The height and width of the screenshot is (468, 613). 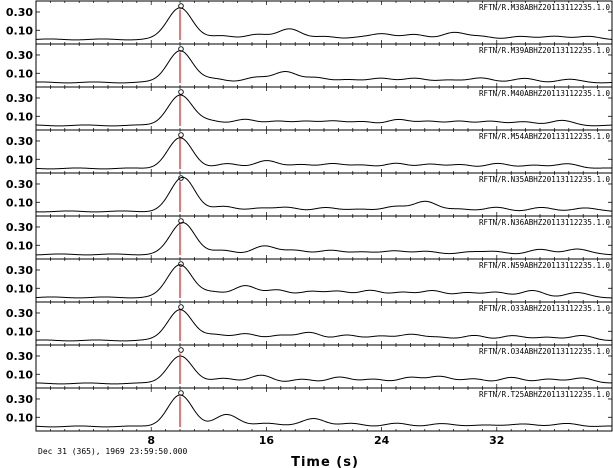 What do you see at coordinates (112, 451) in the screenshot?
I see `origin-time-footer: Dec 31 (365), 1969 23:59:50.000` at bounding box center [112, 451].